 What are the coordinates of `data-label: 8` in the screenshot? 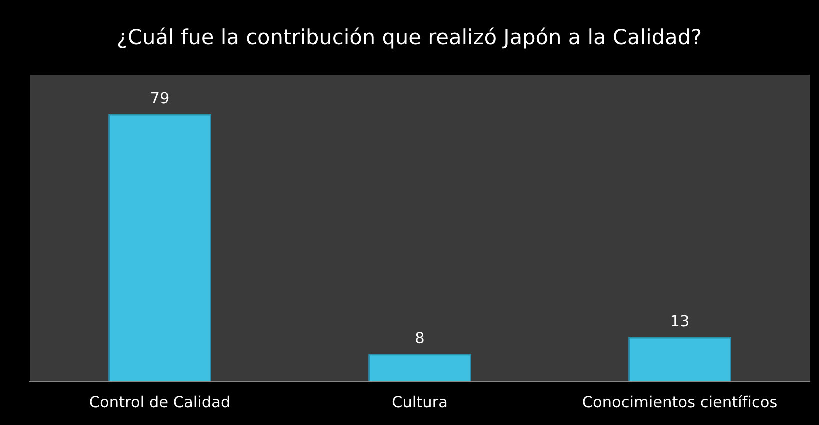 It's located at (420, 338).